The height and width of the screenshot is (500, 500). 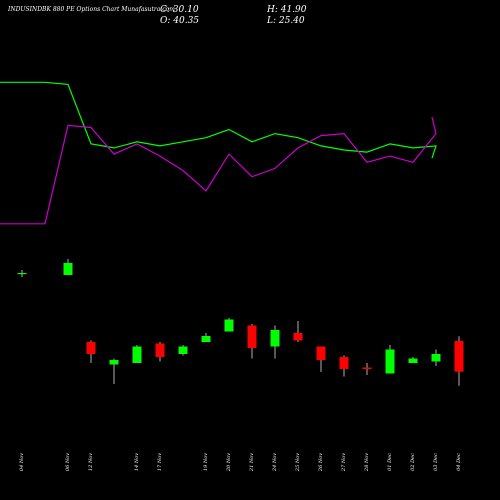 I want to click on x-tick-label: 24 Nov, so click(x=275, y=462).